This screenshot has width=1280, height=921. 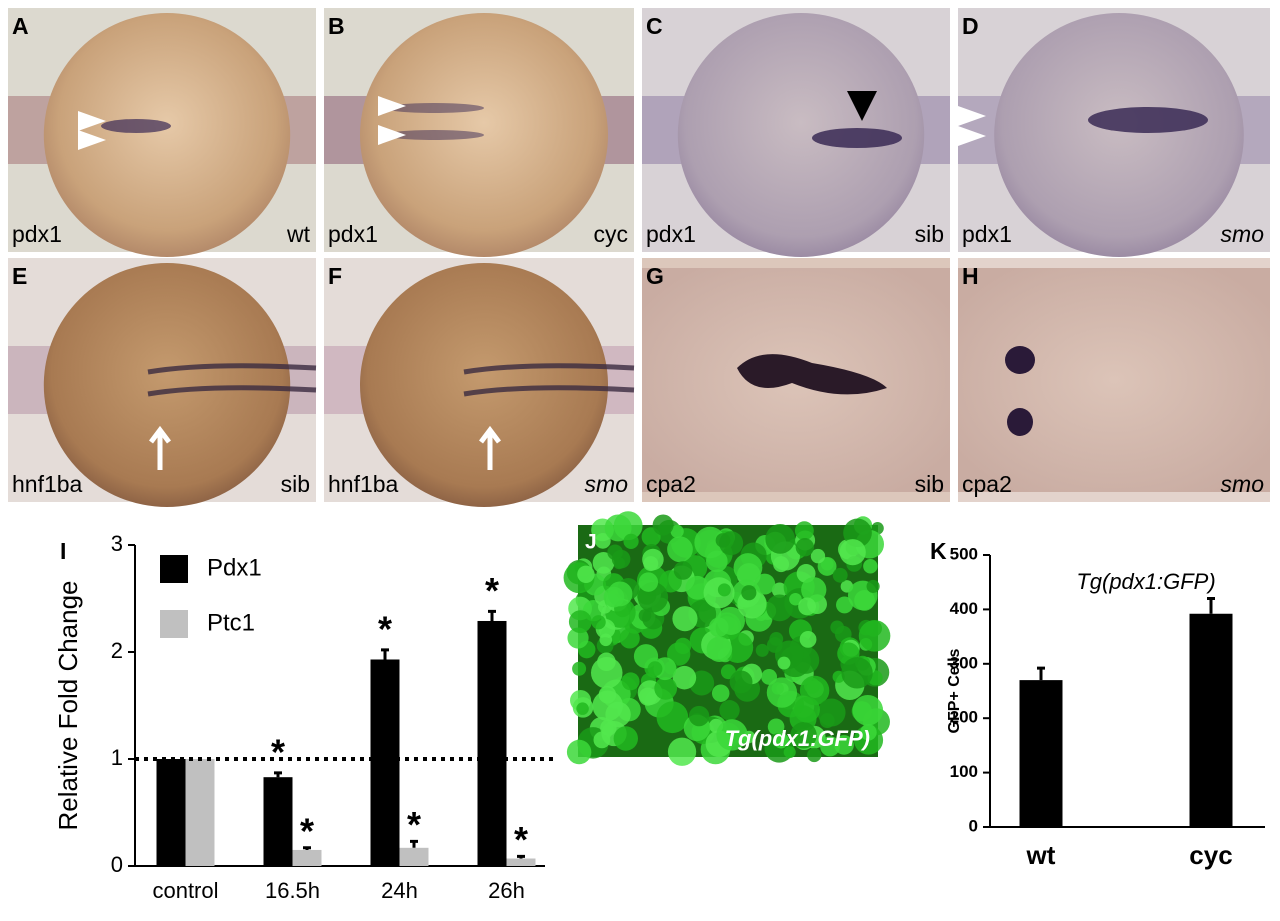 What do you see at coordinates (63, 551) in the screenshot?
I see `panel-letter: I` at bounding box center [63, 551].